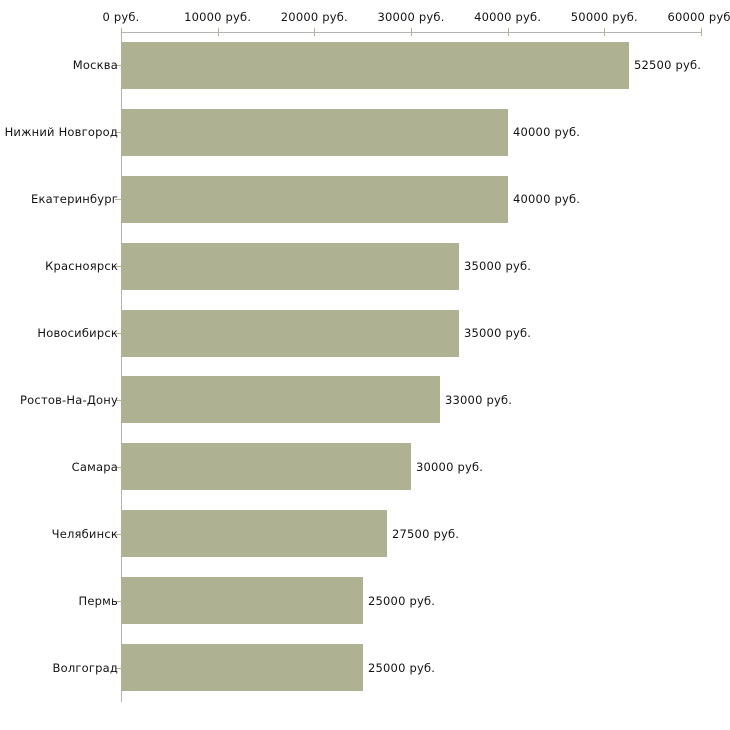 The height and width of the screenshot is (730, 730). I want to click on x-axis-tick-label: 30000 руб., so click(411, 17).